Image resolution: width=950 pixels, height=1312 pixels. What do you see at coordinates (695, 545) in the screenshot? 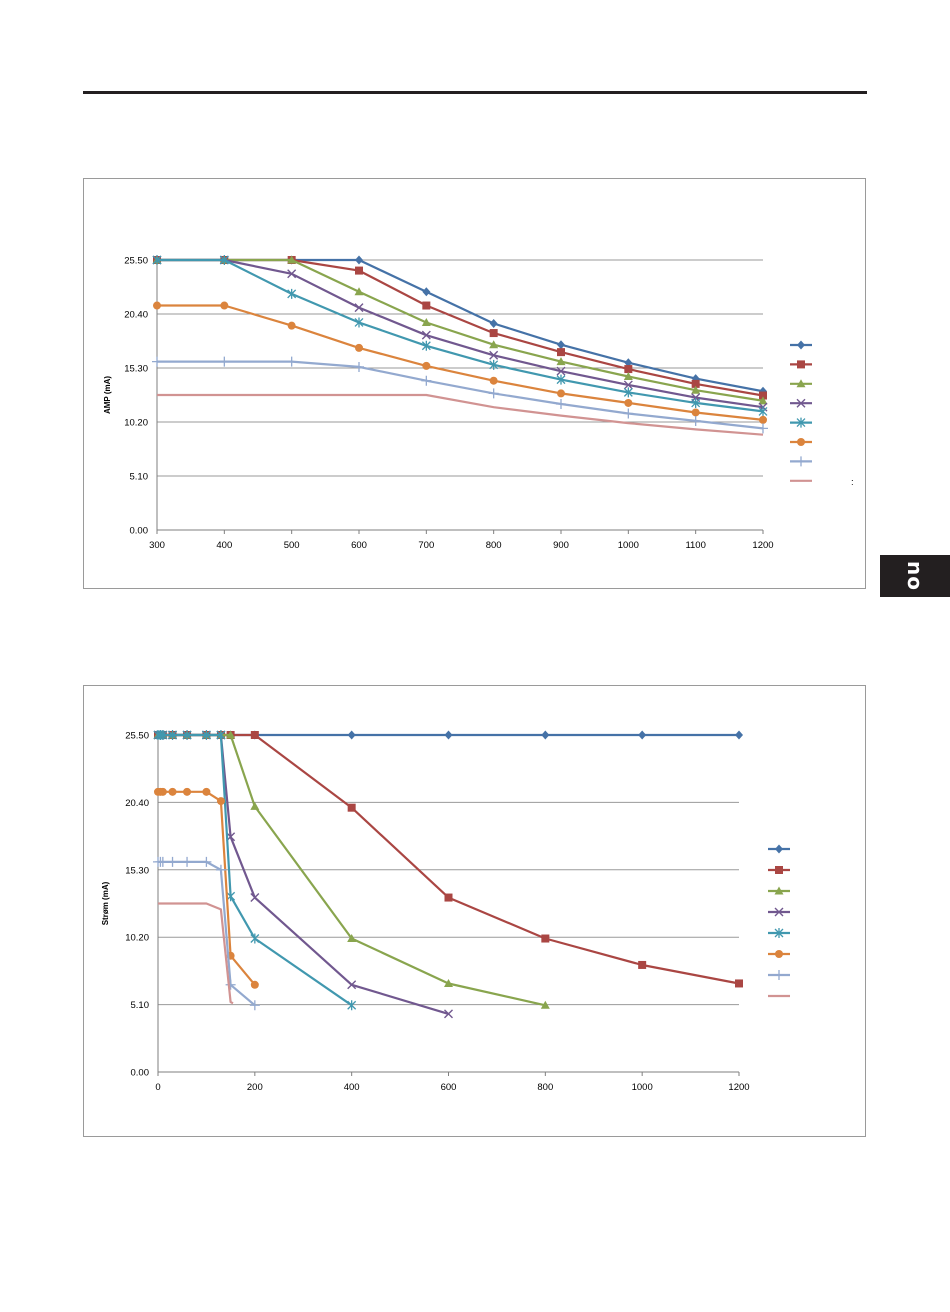
I see `x-tick-label: 1100` at bounding box center [695, 545].